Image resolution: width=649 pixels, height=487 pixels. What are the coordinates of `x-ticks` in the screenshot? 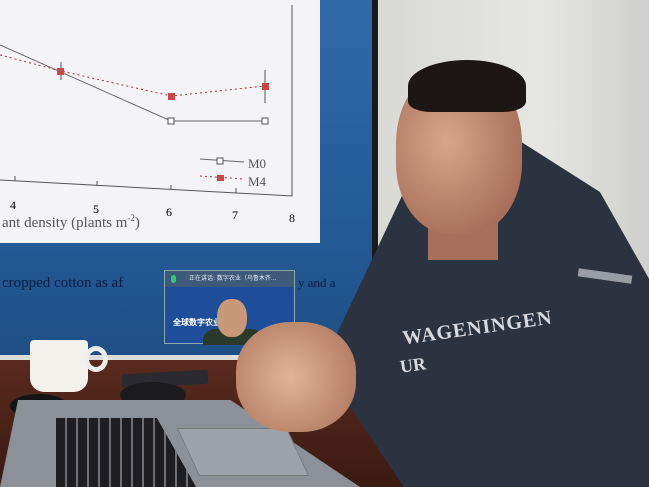 It's located at (125, 184).